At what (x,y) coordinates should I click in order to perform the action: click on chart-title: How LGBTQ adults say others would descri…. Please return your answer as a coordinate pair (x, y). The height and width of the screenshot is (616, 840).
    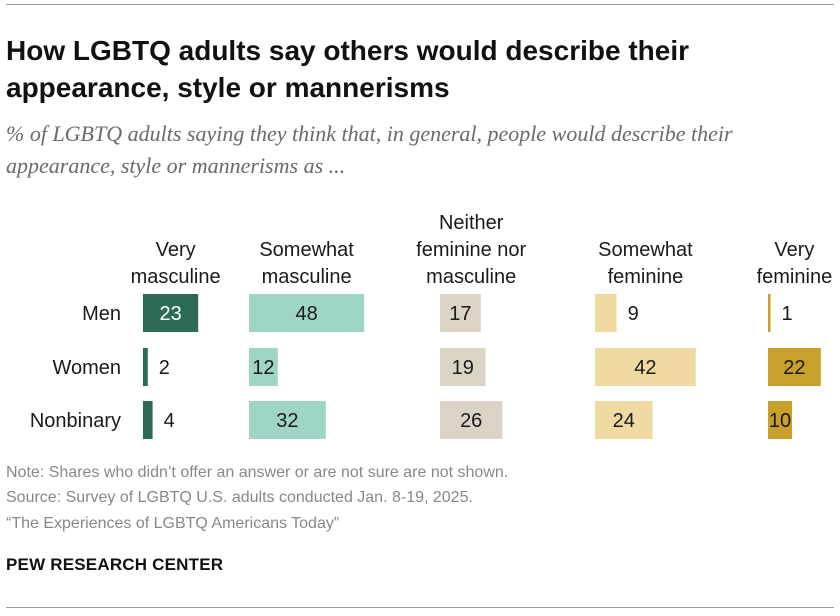
    Looking at the image, I should click on (348, 69).